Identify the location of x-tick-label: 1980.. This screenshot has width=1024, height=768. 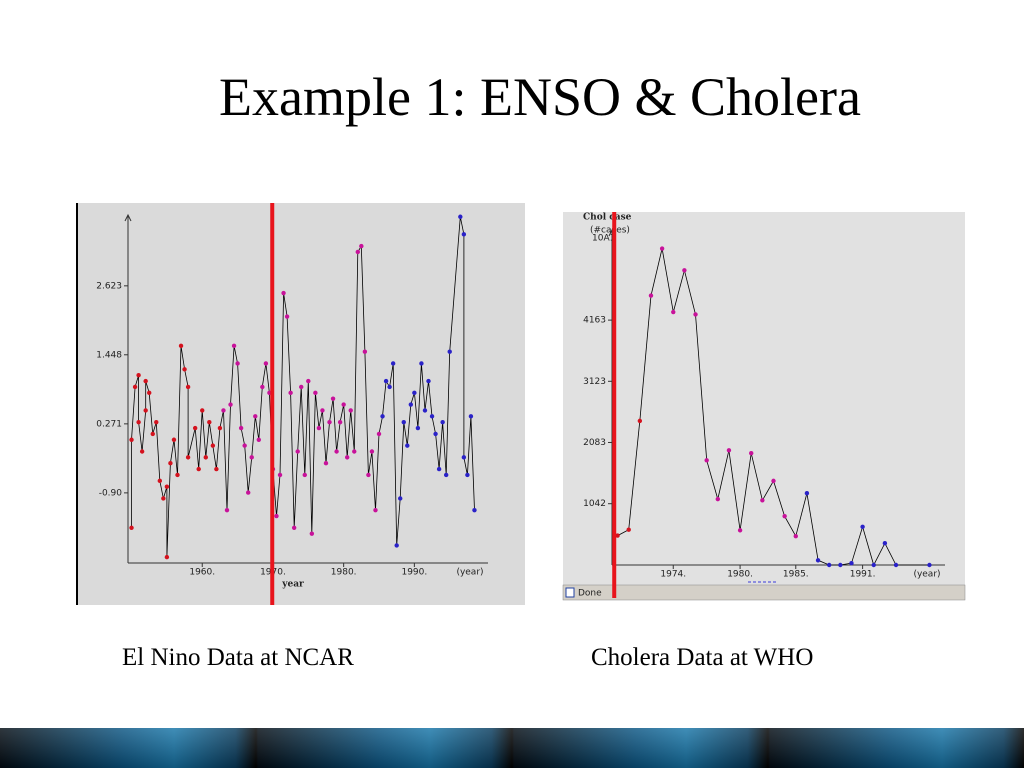
(344, 573).